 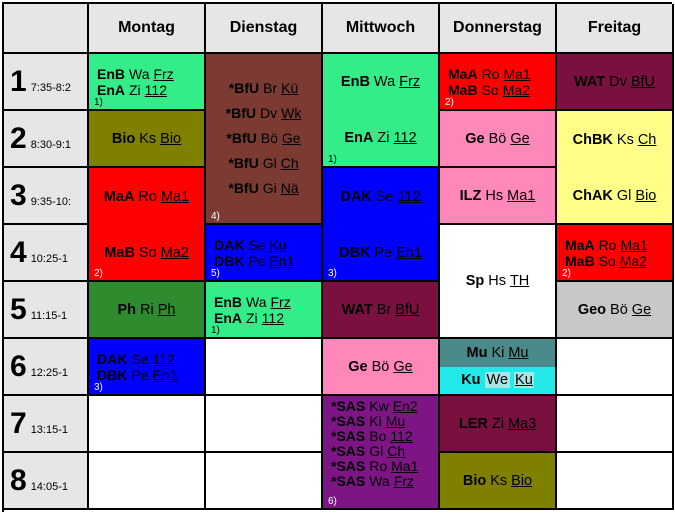 What do you see at coordinates (166, 309) in the screenshot?
I see `room-code: Ph` at bounding box center [166, 309].